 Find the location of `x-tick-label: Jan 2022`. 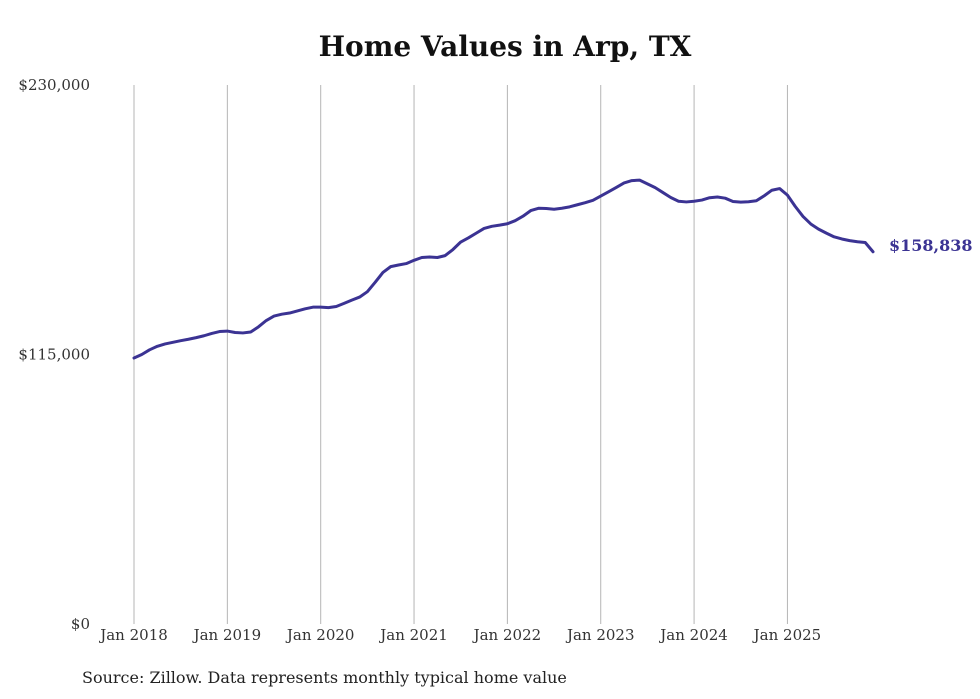

x-tick-label: Jan 2022 is located at coordinates (507, 635).